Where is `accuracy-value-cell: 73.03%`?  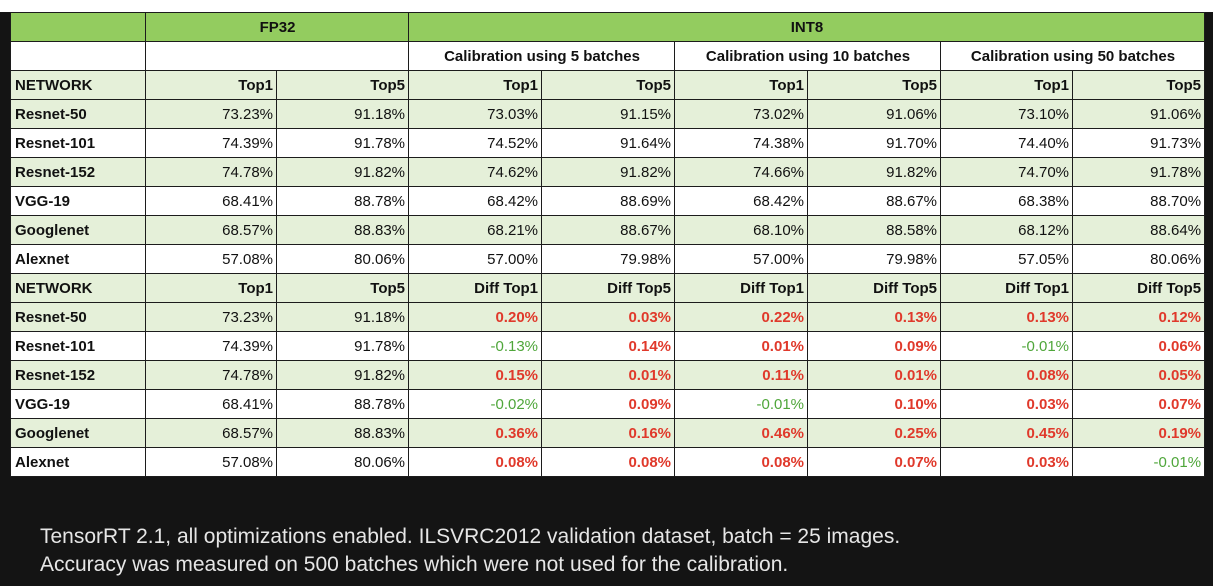 accuracy-value-cell: 73.03% is located at coordinates (475, 114).